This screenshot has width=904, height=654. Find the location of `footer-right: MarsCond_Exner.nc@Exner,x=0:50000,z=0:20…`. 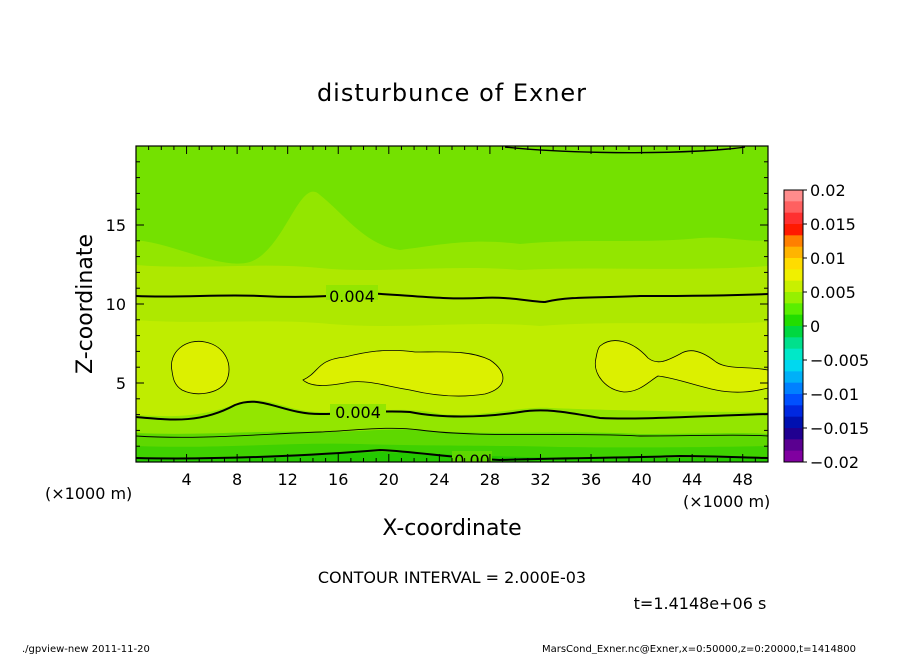

footer-right: MarsCond_Exner.nc@Exner,x=0:50000,z=0:20… is located at coordinates (699, 649).